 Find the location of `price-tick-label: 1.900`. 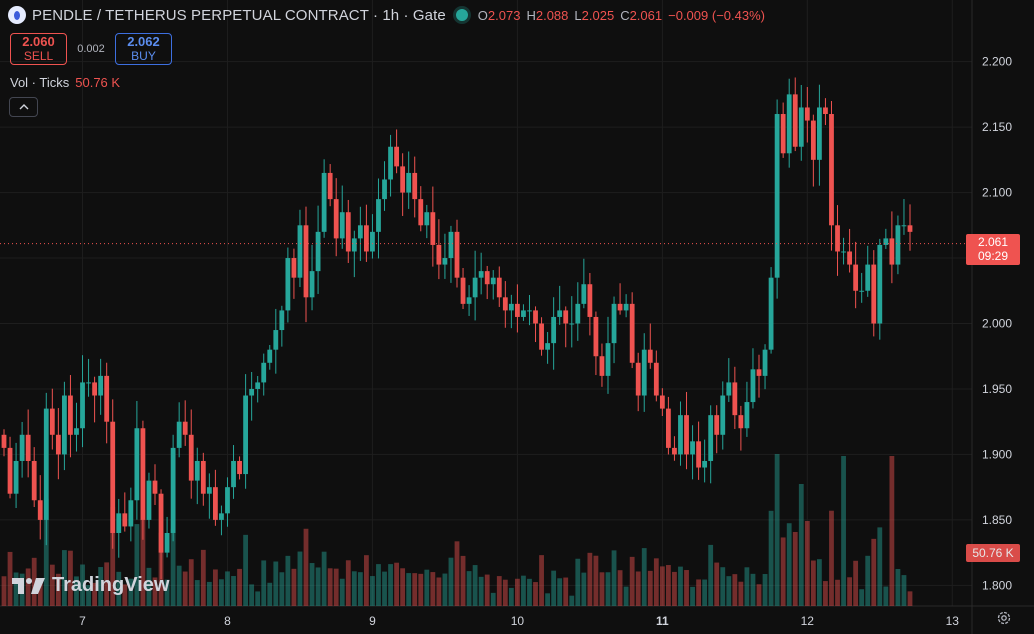

price-tick-label: 1.900 is located at coordinates (997, 454).